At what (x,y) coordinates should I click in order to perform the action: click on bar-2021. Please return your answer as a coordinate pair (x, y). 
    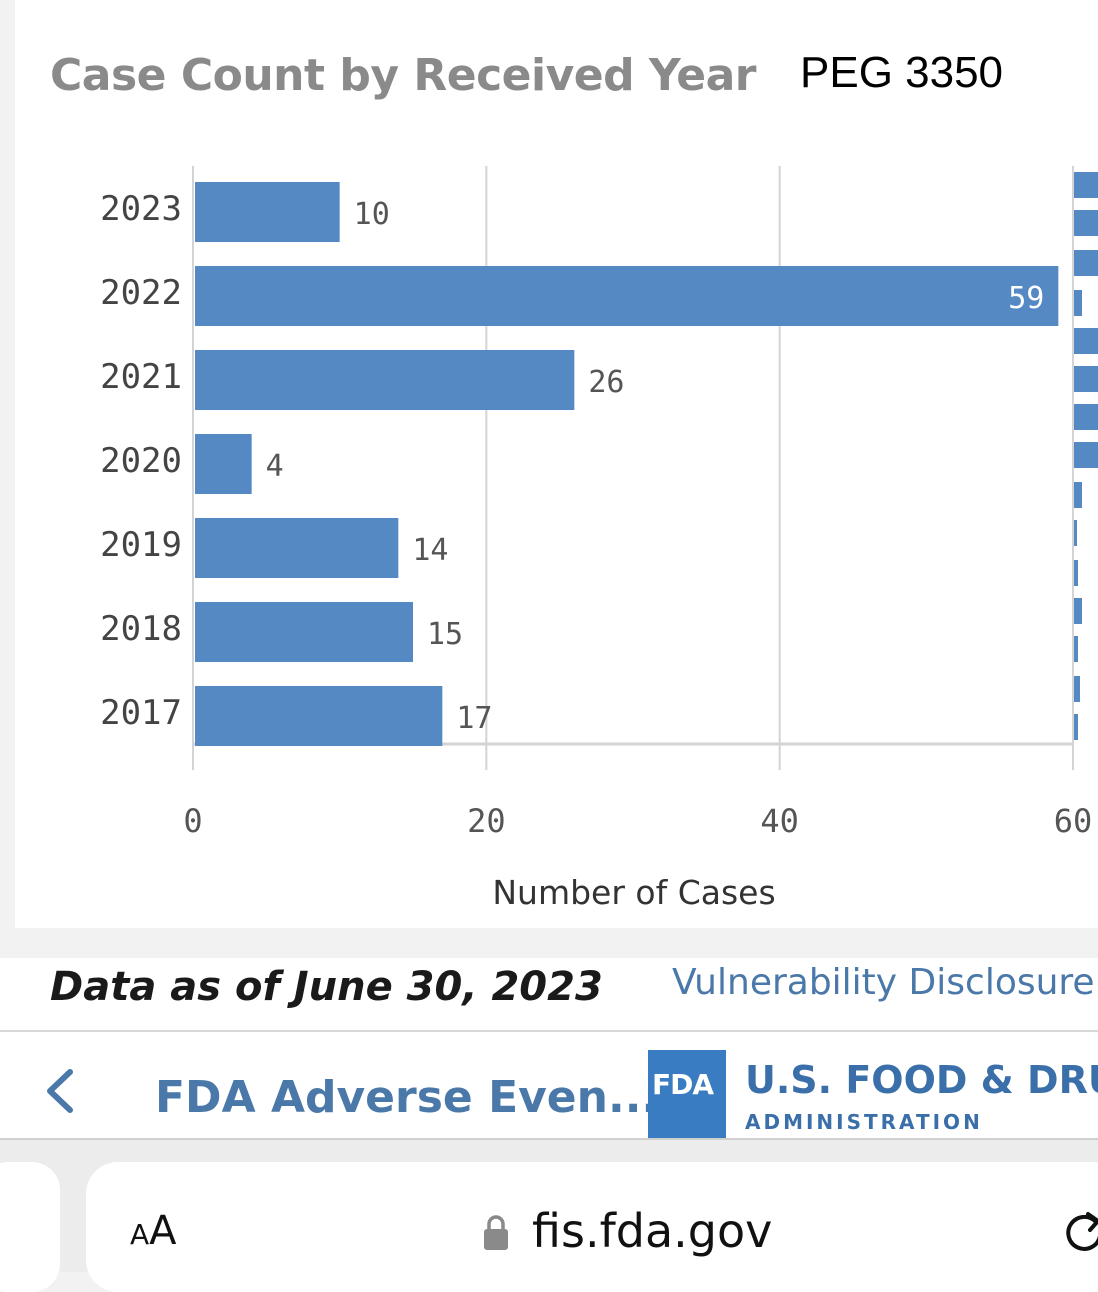
    Looking at the image, I should click on (385, 380).